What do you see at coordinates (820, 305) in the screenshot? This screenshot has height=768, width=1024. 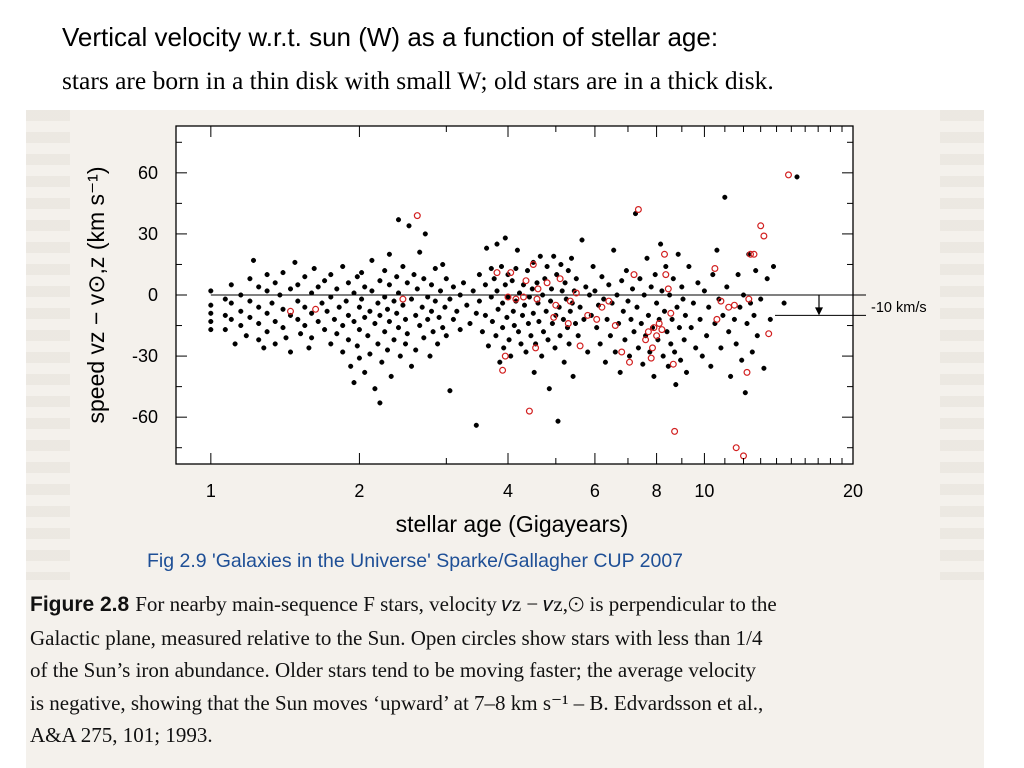 I see `offset-arrow` at bounding box center [820, 305].